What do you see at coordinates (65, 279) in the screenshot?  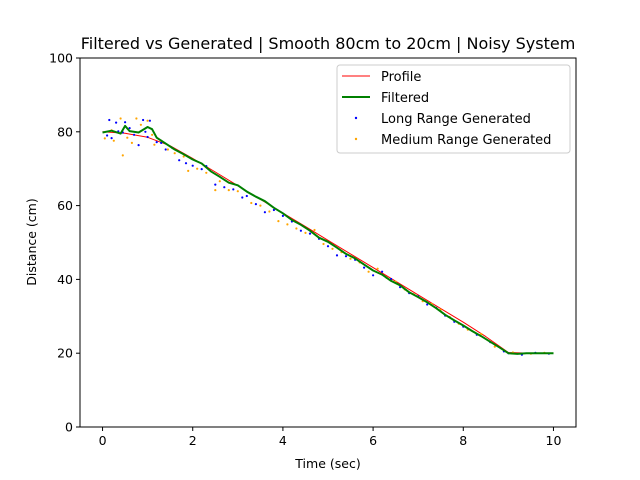 I see `y-tick-label: 40` at bounding box center [65, 279].